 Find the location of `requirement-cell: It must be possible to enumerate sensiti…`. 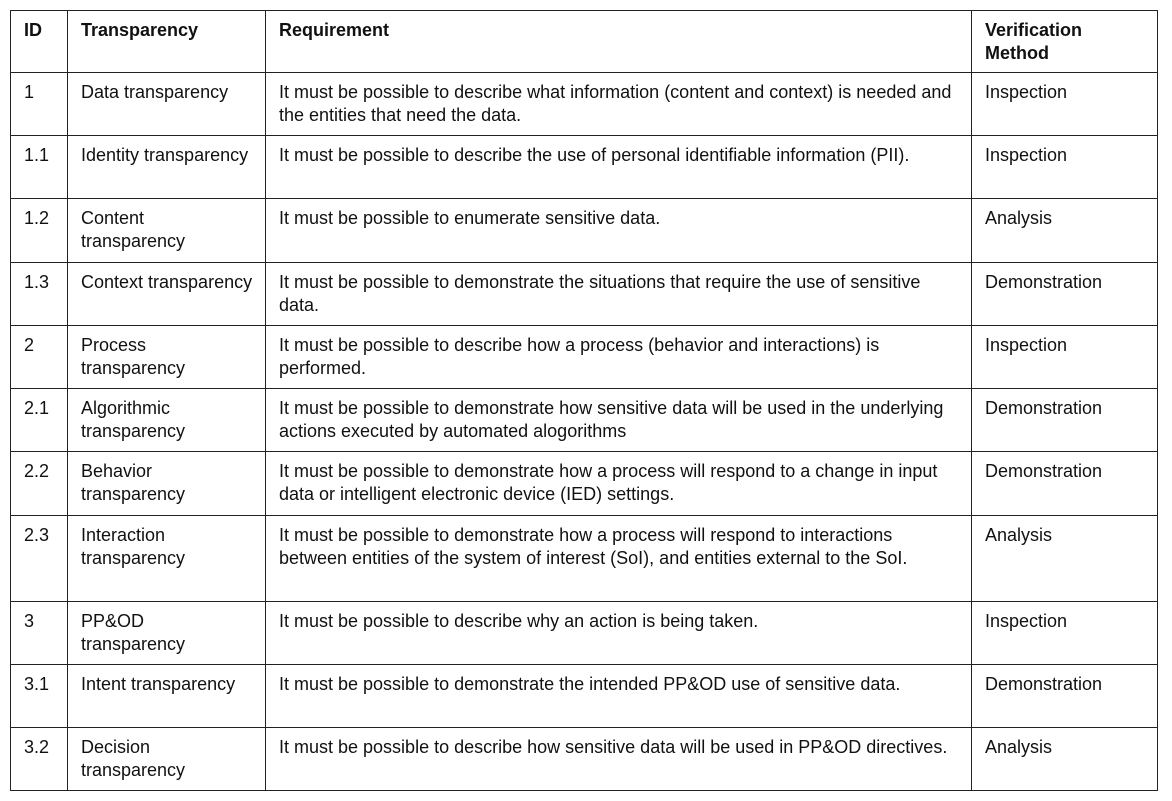

requirement-cell: It must be possible to enumerate sensiti… is located at coordinates (618, 230).